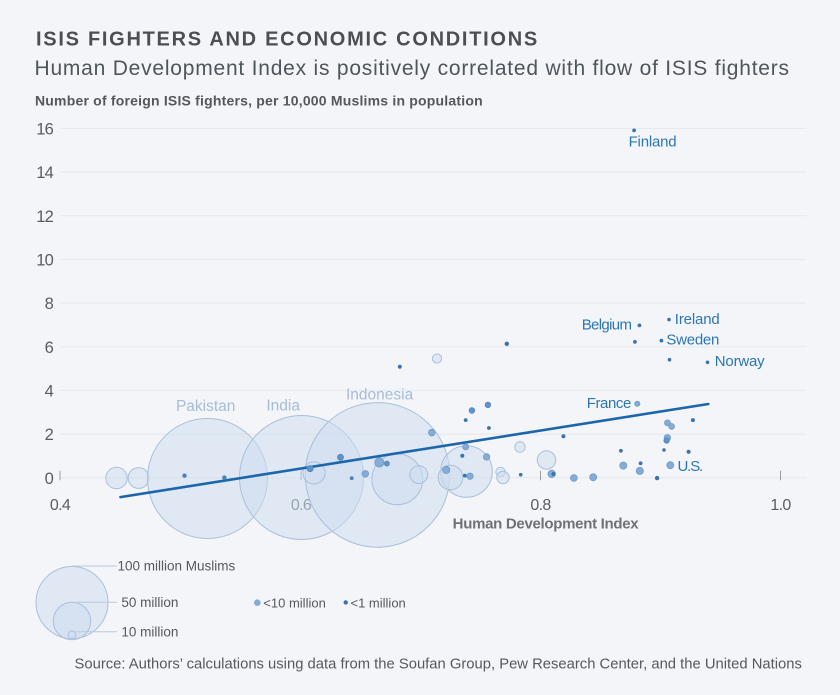 The image size is (840, 695). What do you see at coordinates (49, 392) in the screenshot?
I see `svg-text: 4` at bounding box center [49, 392].